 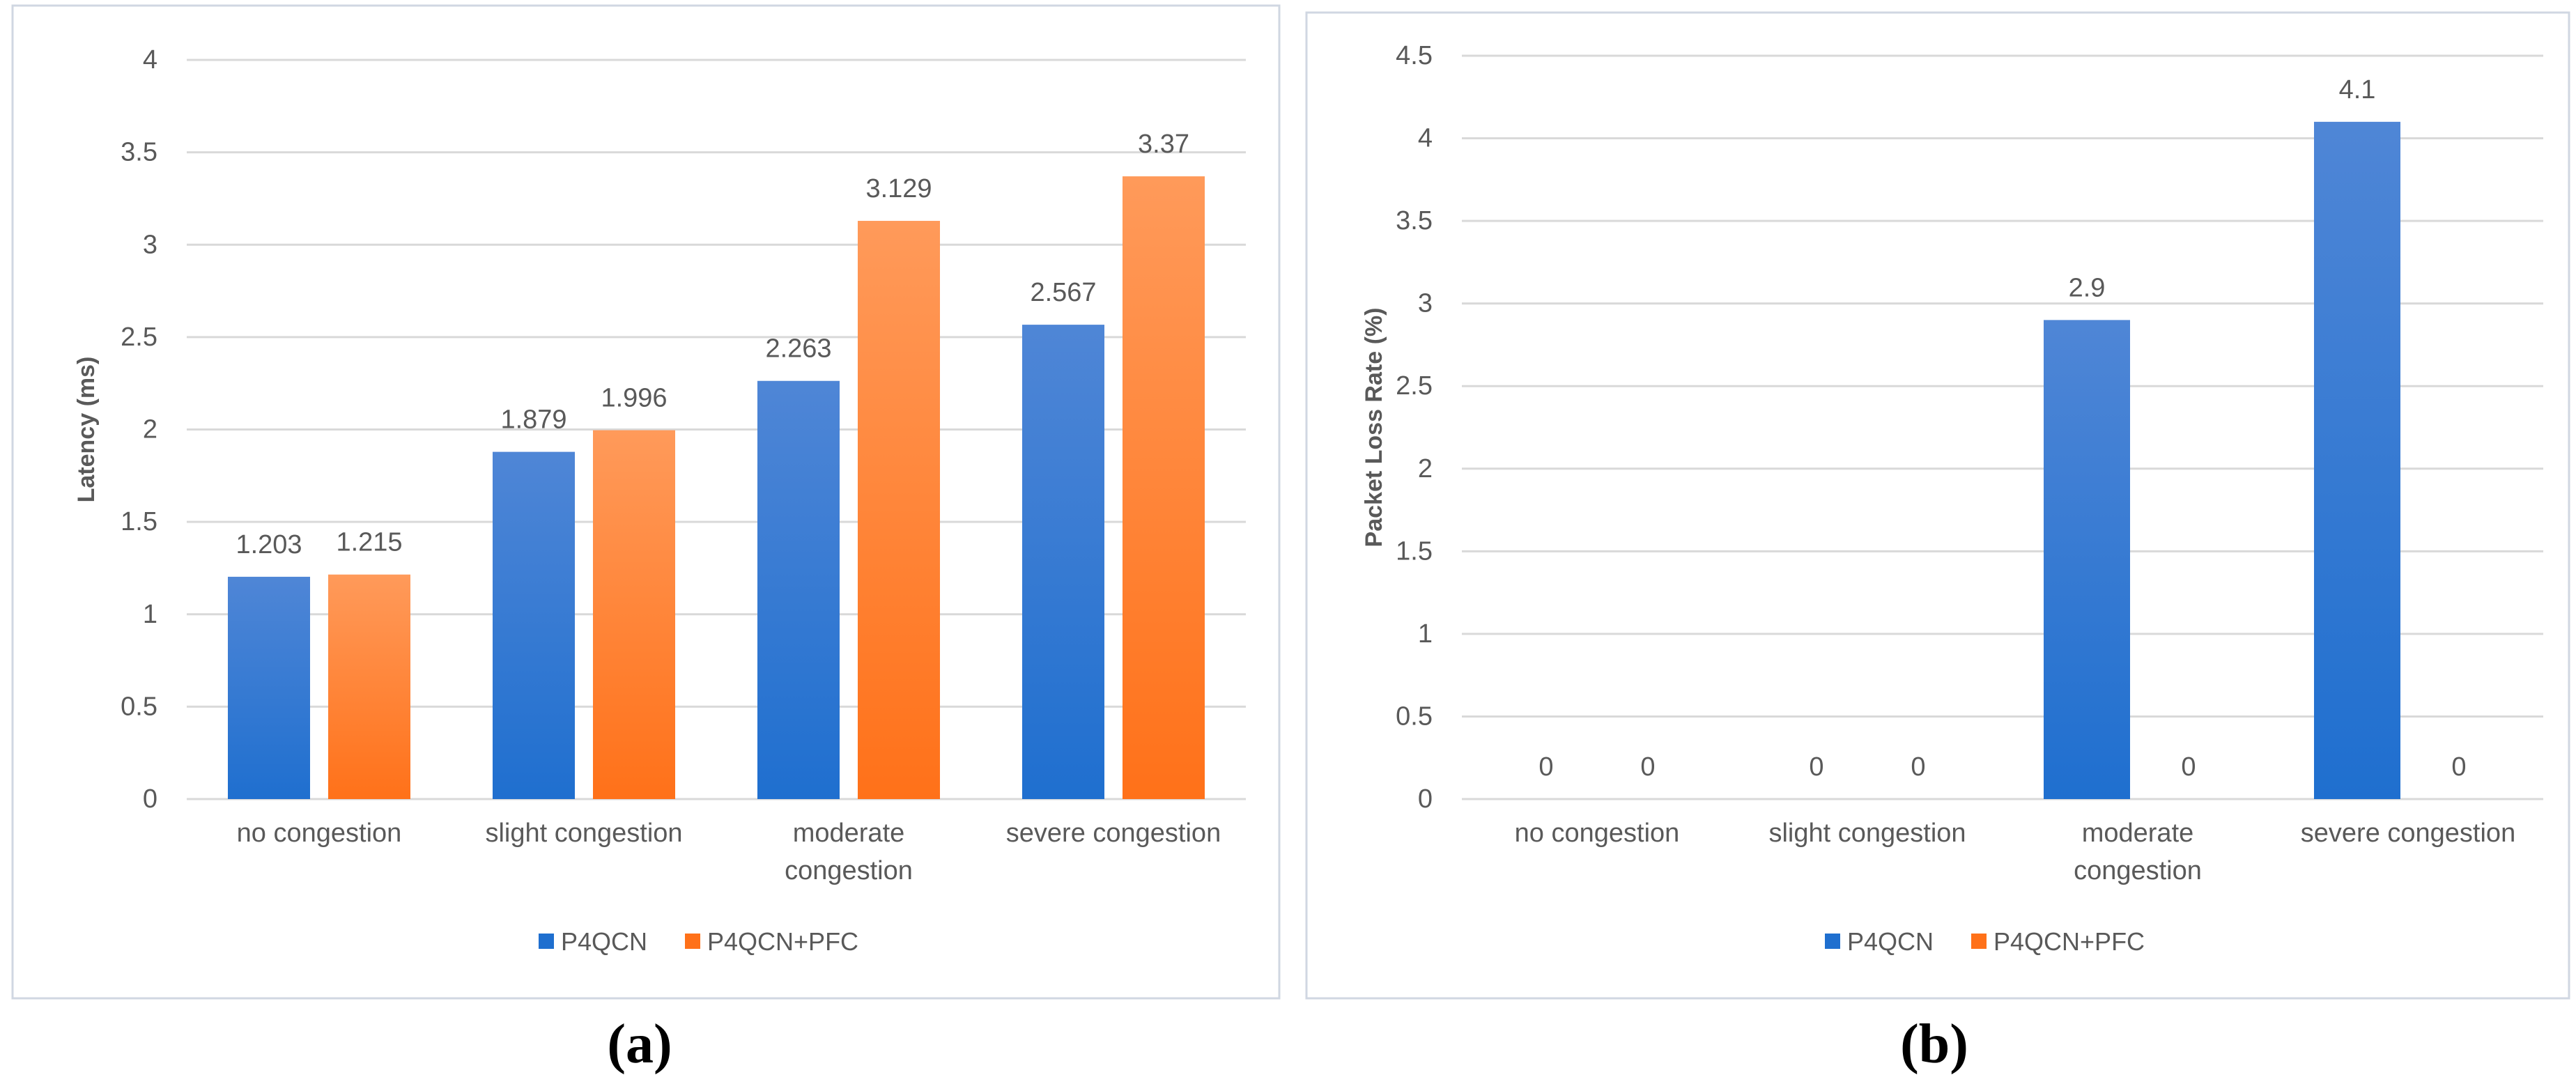 What do you see at coordinates (2357, 89) in the screenshot?
I see `data-label: 4.1` at bounding box center [2357, 89].